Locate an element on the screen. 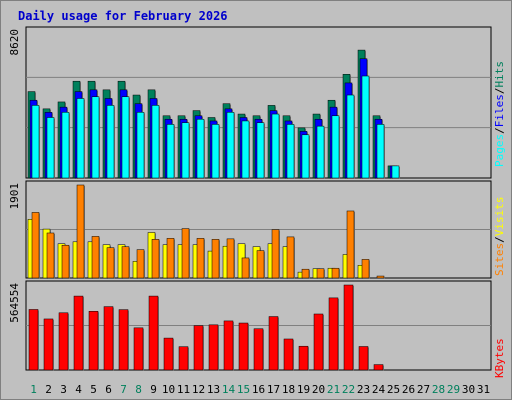 Image resolution: width=512 pixels, height=400 pixels. legend-entry: Visits is located at coordinates (499, 217).